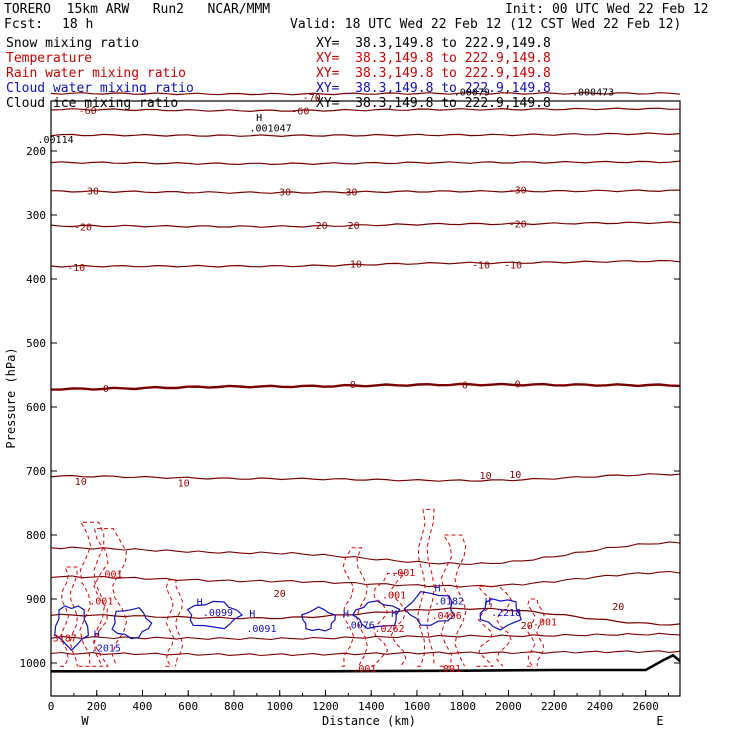  I want to click on contour-label: .00114, so click(56, 140).